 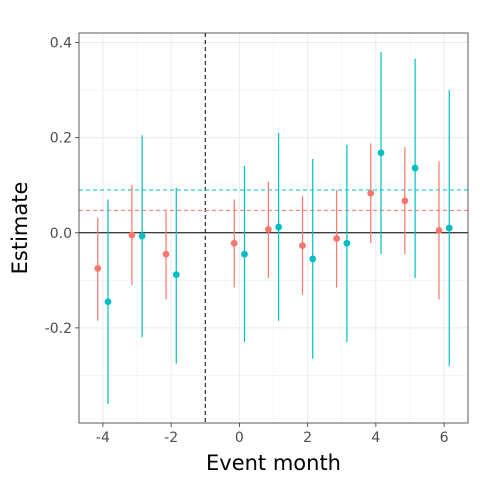 I want to click on y-tick-label: 0.4, so click(x=61, y=44).